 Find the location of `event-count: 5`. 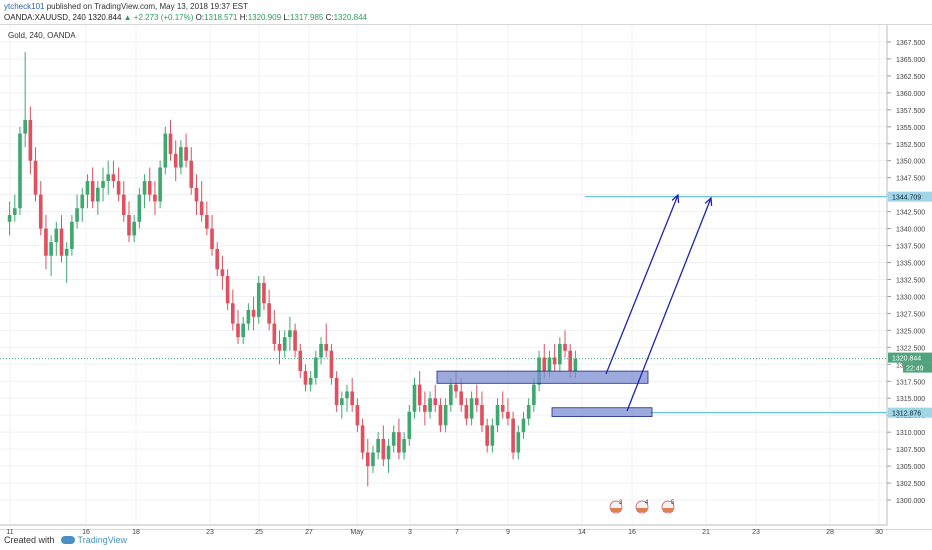

event-count: 5 is located at coordinates (673, 503).